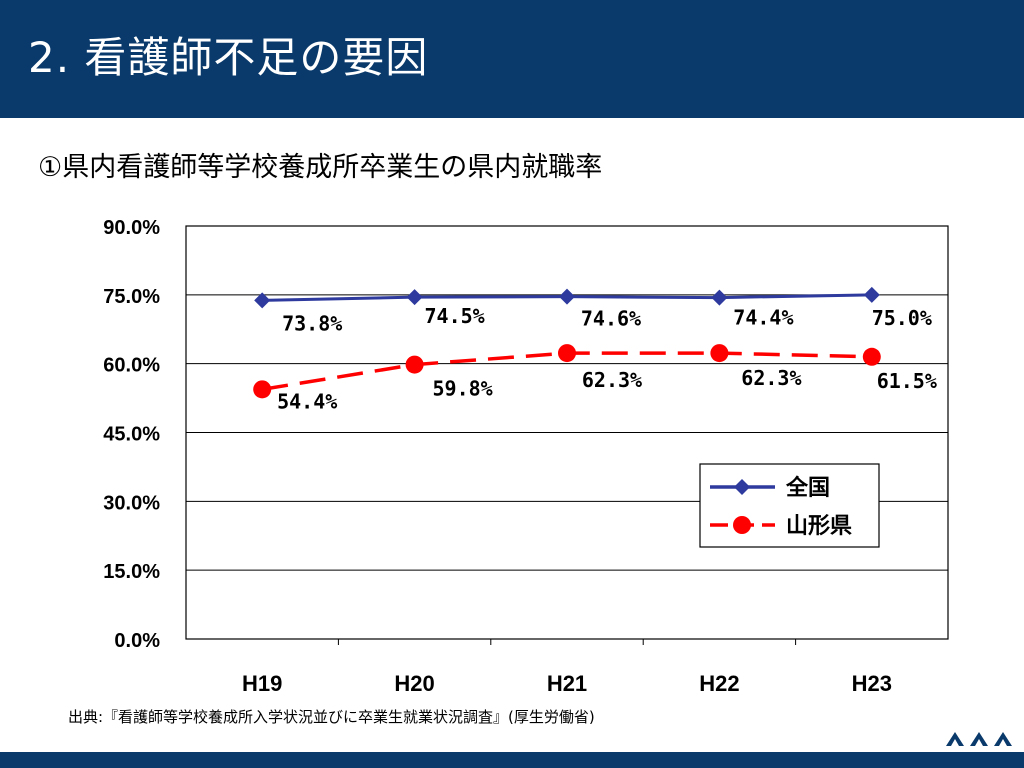 The width and height of the screenshot is (1024, 768). Describe the element at coordinates (131, 503) in the screenshot. I see `y-tick-label: 30.0%` at that location.